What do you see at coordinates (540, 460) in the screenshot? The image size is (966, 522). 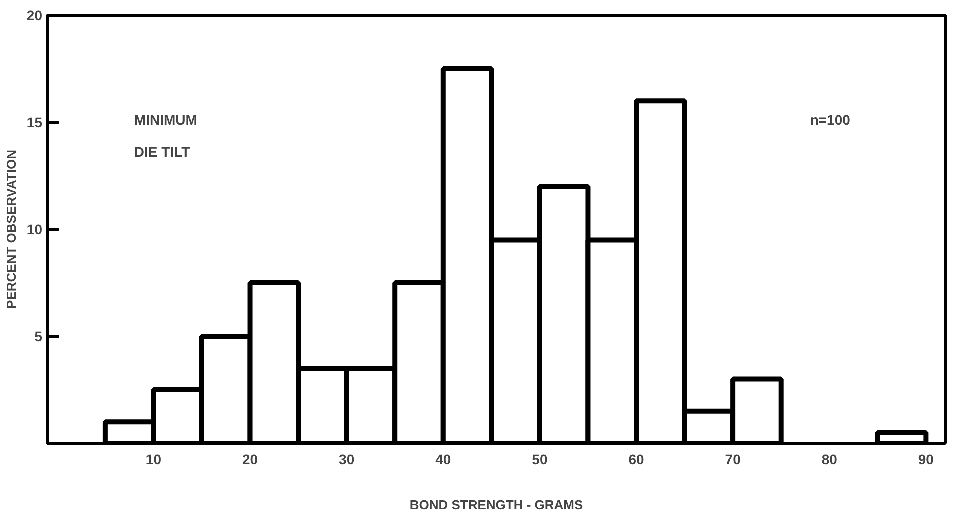 I see `x-tick-label: 50` at bounding box center [540, 460].